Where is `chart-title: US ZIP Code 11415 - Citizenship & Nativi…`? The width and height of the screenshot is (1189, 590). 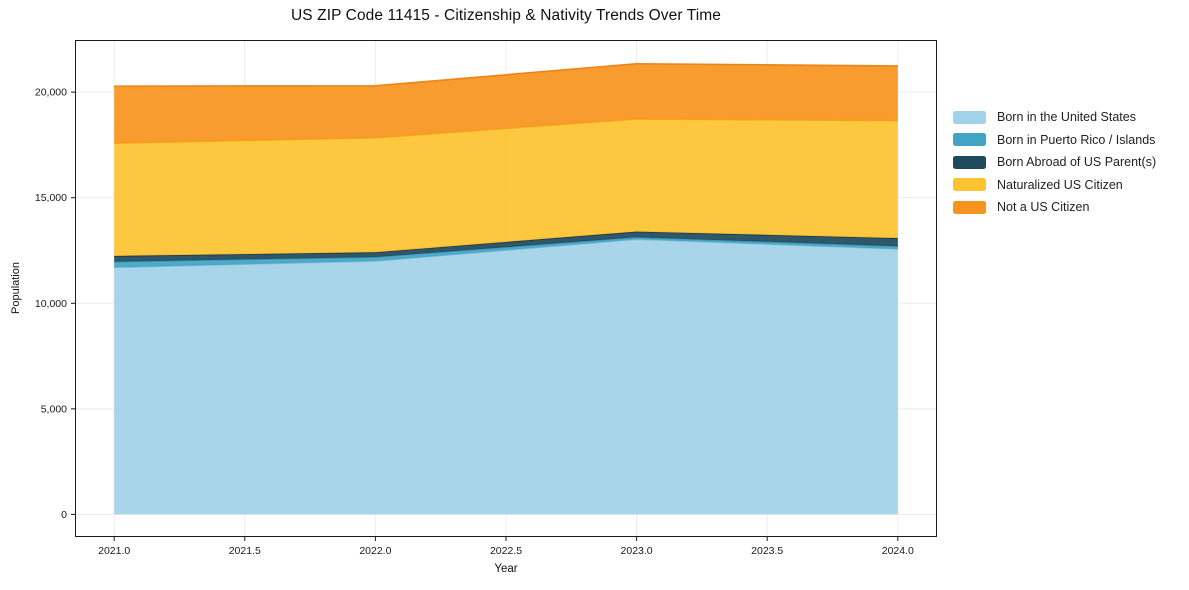
chart-title: US ZIP Code 11415 - Citizenship & Nativi… is located at coordinates (506, 15).